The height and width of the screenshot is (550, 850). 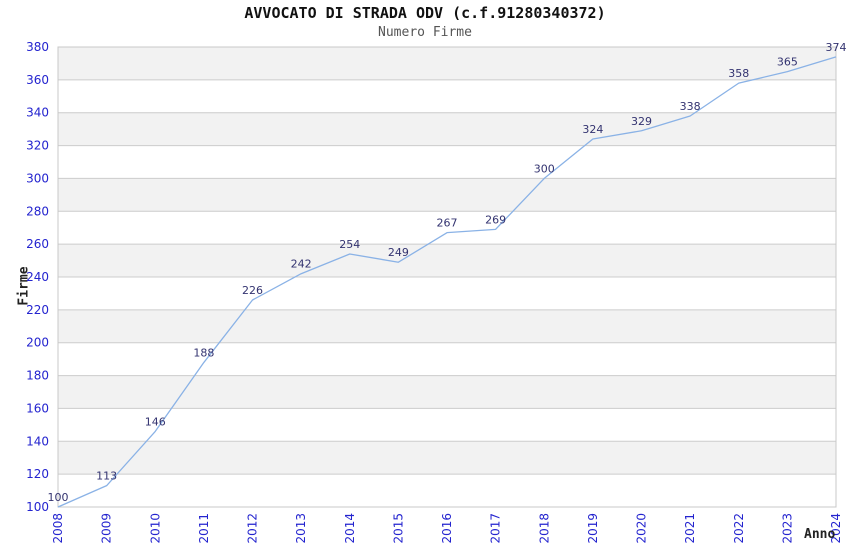 What do you see at coordinates (204, 528) in the screenshot?
I see `x-tick-label: 2011` at bounding box center [204, 528].